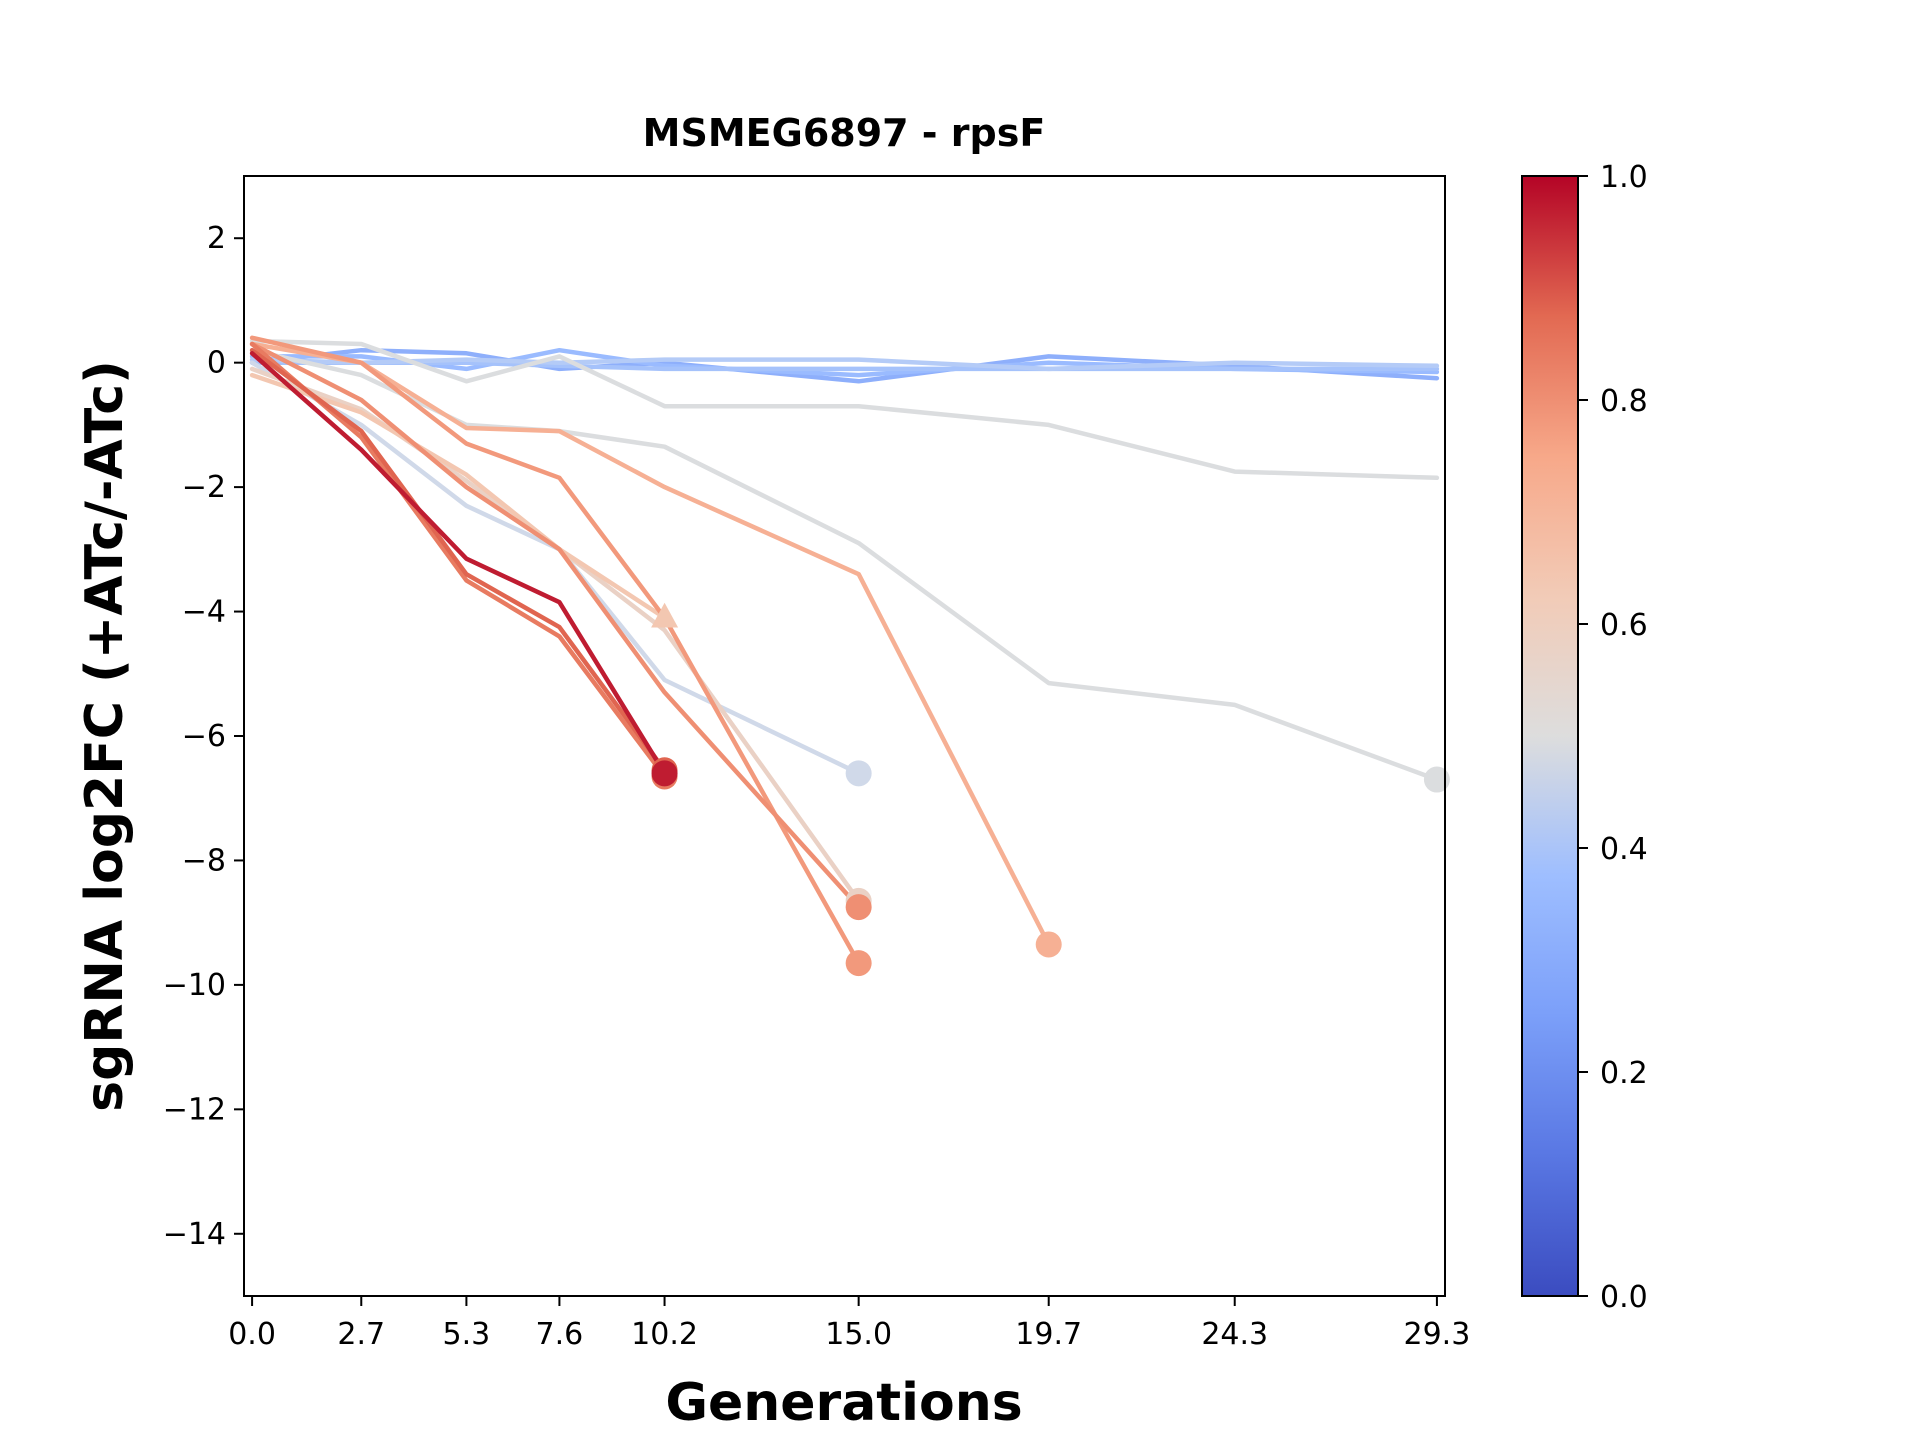 This screenshot has height=1440, width=1920. Describe the element at coordinates (194, 1234) in the screenshot. I see `y-tick-label: −14` at that location.